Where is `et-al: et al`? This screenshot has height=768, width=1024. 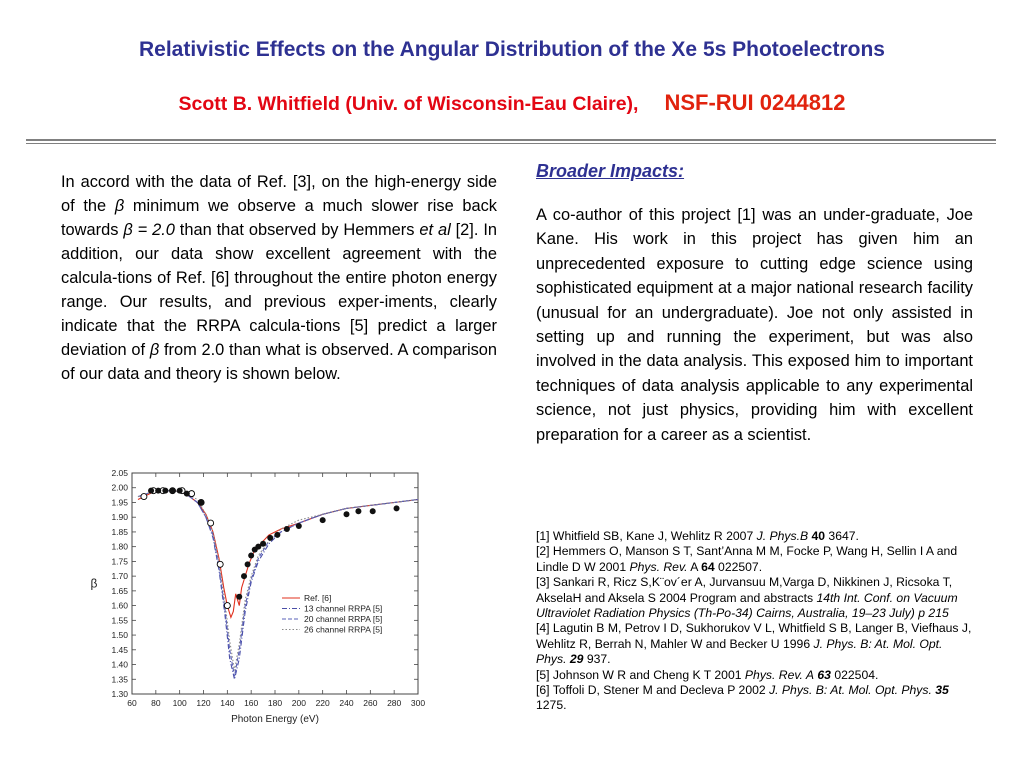 et-al: et al is located at coordinates (435, 230).